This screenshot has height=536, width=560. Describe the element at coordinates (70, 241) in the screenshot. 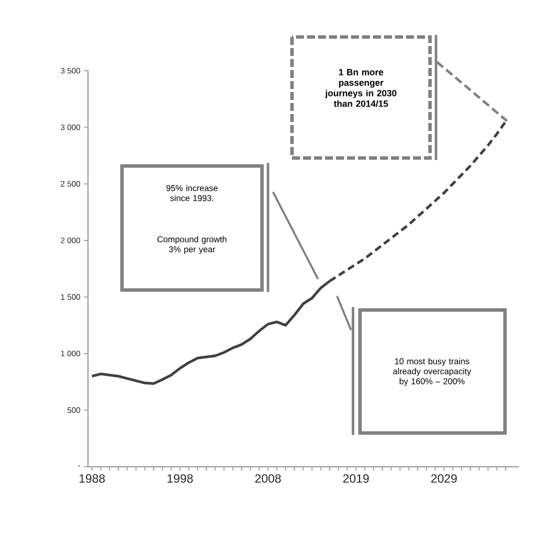

I see `y-tick-label: 2 000` at that location.